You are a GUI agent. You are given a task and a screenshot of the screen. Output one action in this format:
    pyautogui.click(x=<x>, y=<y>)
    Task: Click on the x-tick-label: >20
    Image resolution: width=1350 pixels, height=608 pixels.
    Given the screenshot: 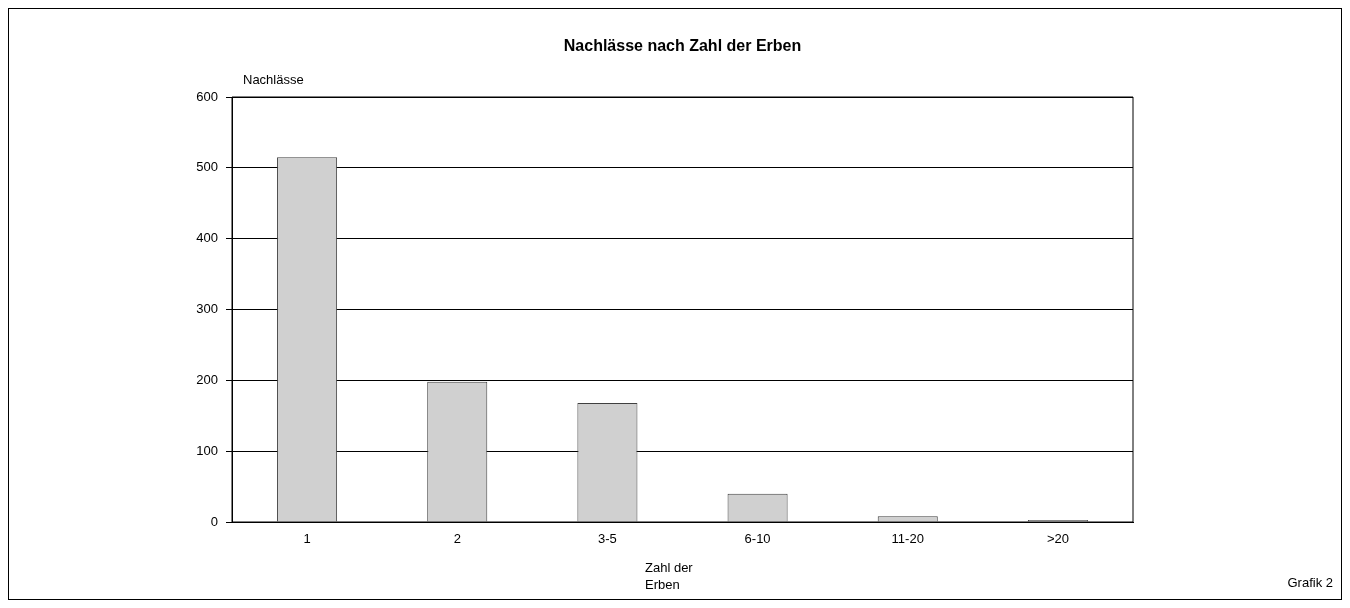 What is the action you would take?
    pyautogui.click(x=1057, y=539)
    